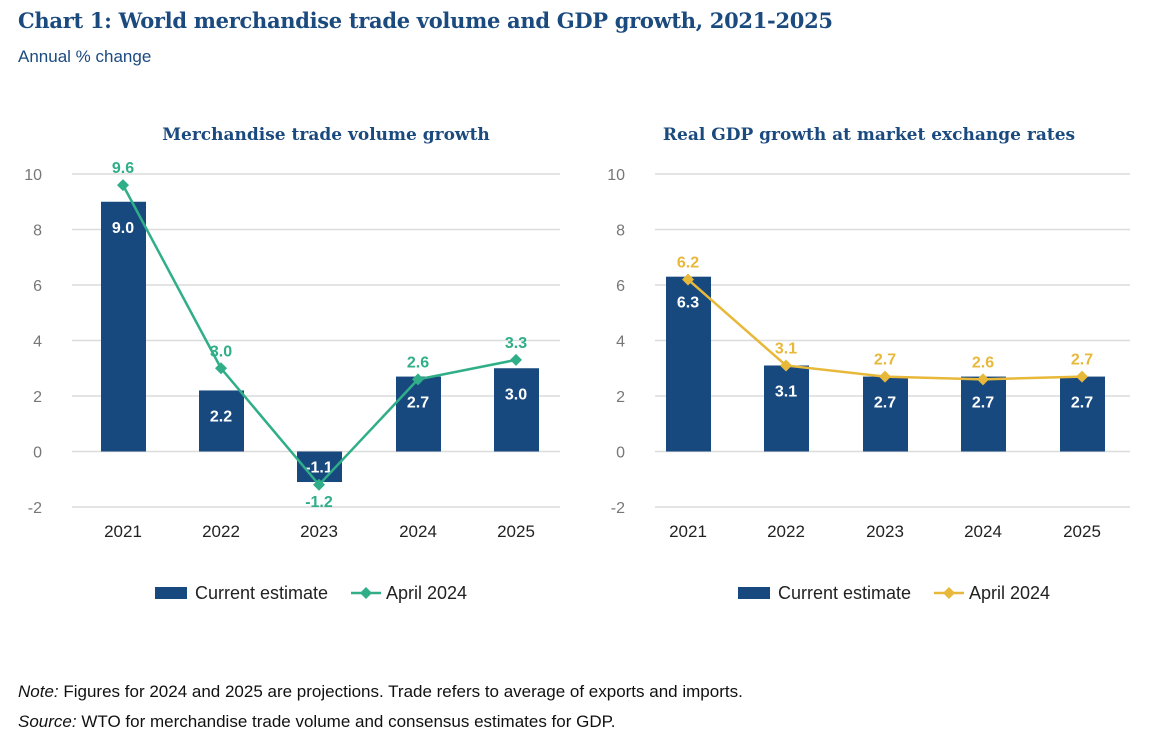  Describe the element at coordinates (326, 135) in the screenshot. I see `subplot-title: Merchandise trade volume growth` at that location.